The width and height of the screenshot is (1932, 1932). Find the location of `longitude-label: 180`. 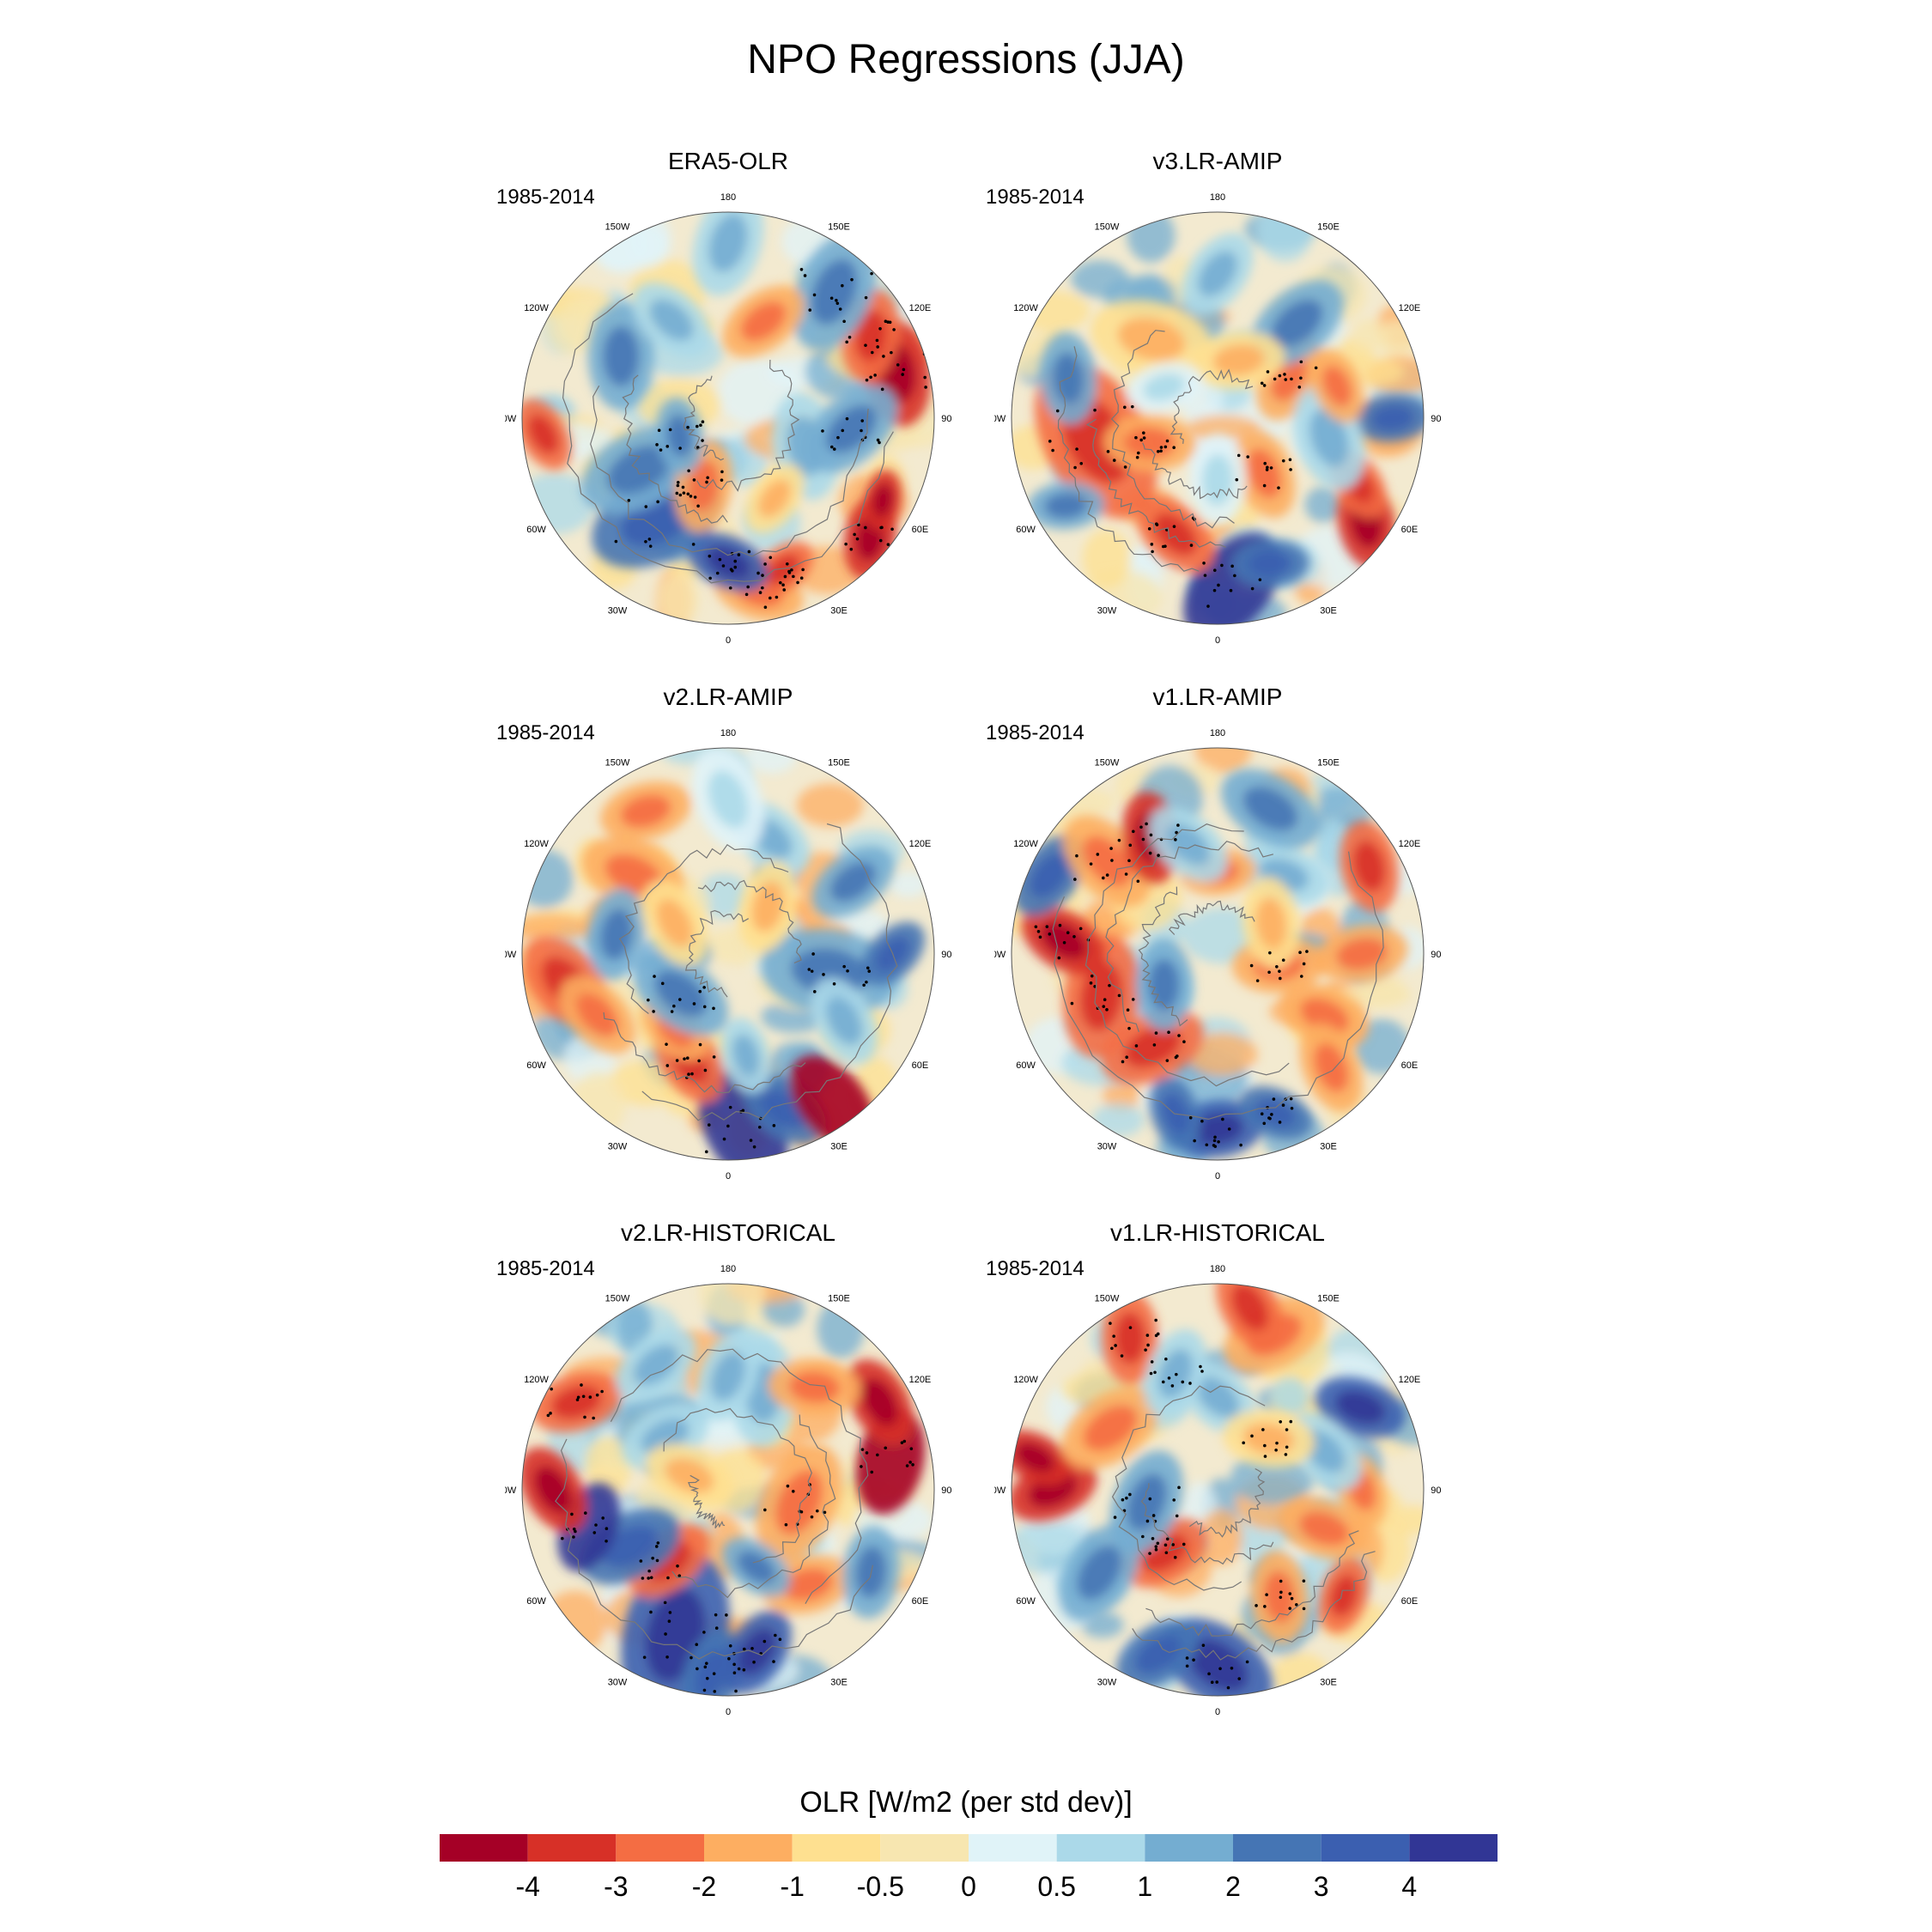

longitude-label: 180 is located at coordinates (728, 733).